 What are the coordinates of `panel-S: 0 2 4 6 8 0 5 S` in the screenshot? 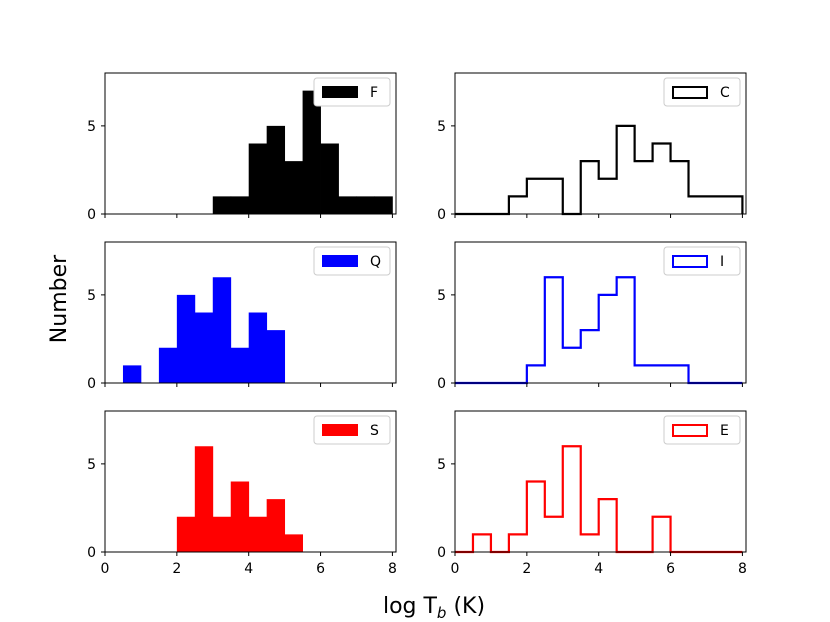 It's located at (242, 493).